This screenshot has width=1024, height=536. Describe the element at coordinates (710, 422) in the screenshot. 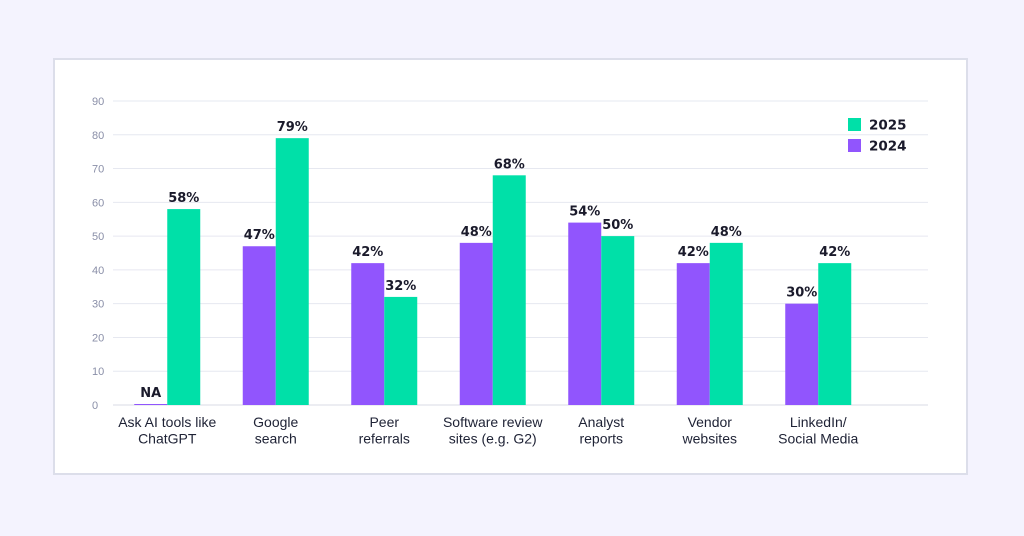

I see `category-label: Vendor` at that location.